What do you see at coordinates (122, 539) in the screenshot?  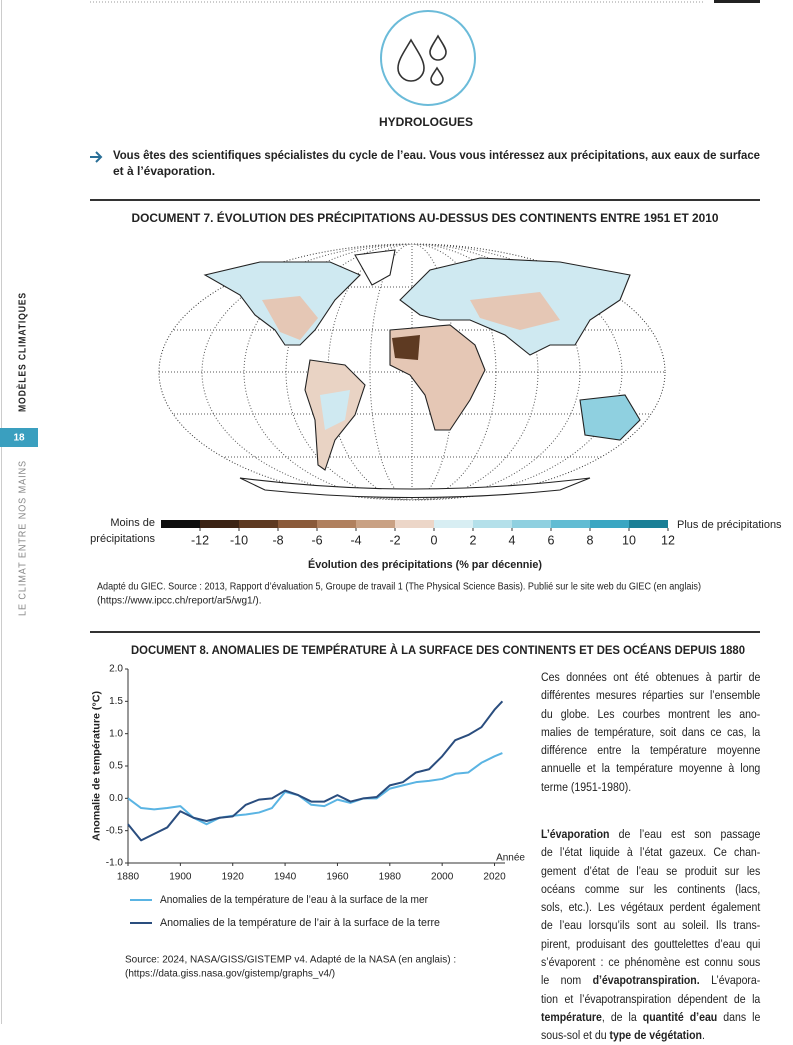 I see `colorbar-left-label: précipitations` at bounding box center [122, 539].